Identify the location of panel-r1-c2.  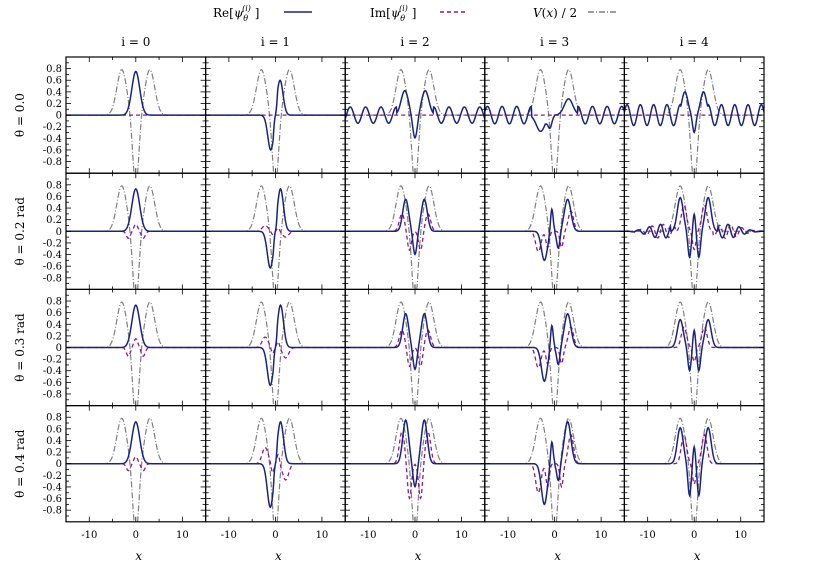
(415, 231).